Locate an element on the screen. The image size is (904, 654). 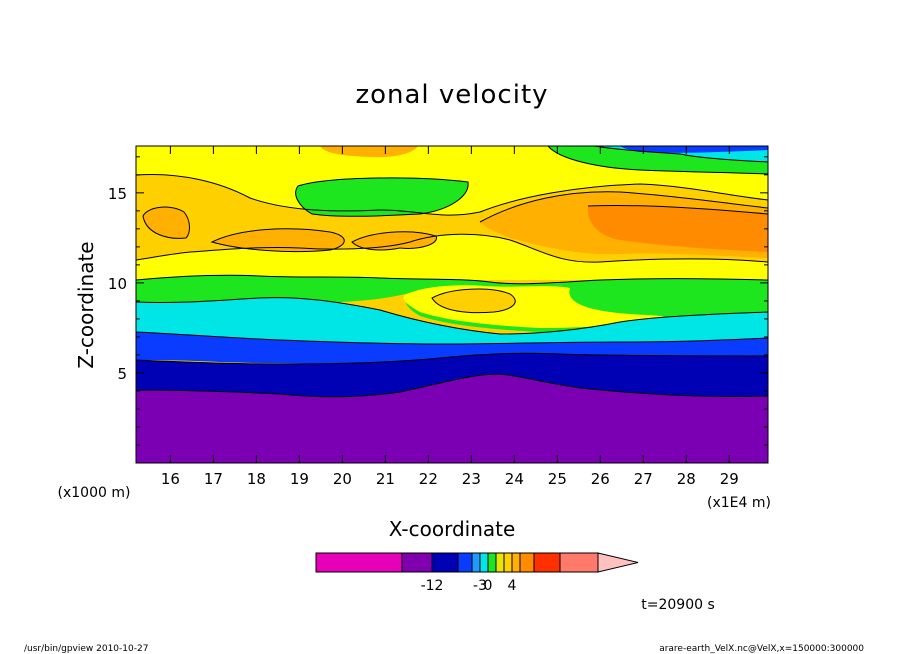
x-tick-label: 19 is located at coordinates (299, 479).